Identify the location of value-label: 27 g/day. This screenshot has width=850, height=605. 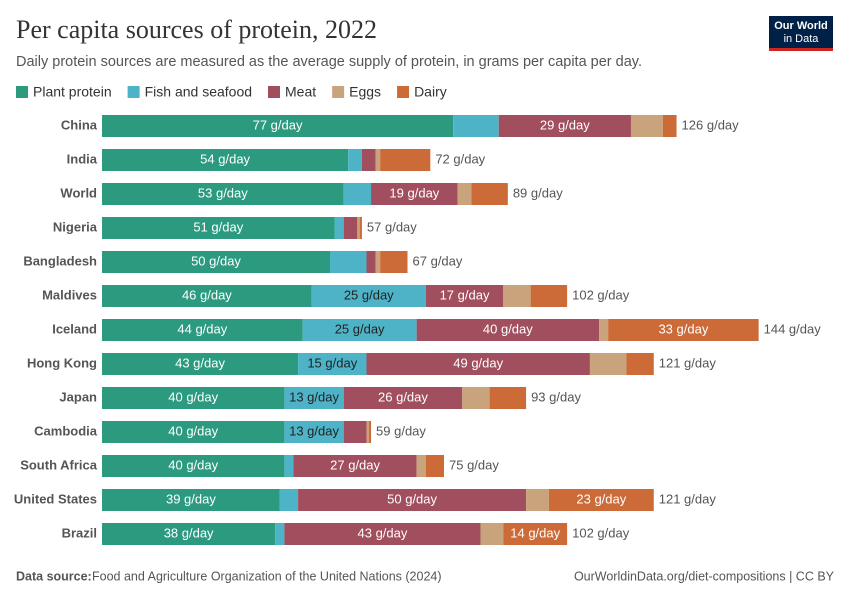
(355, 464).